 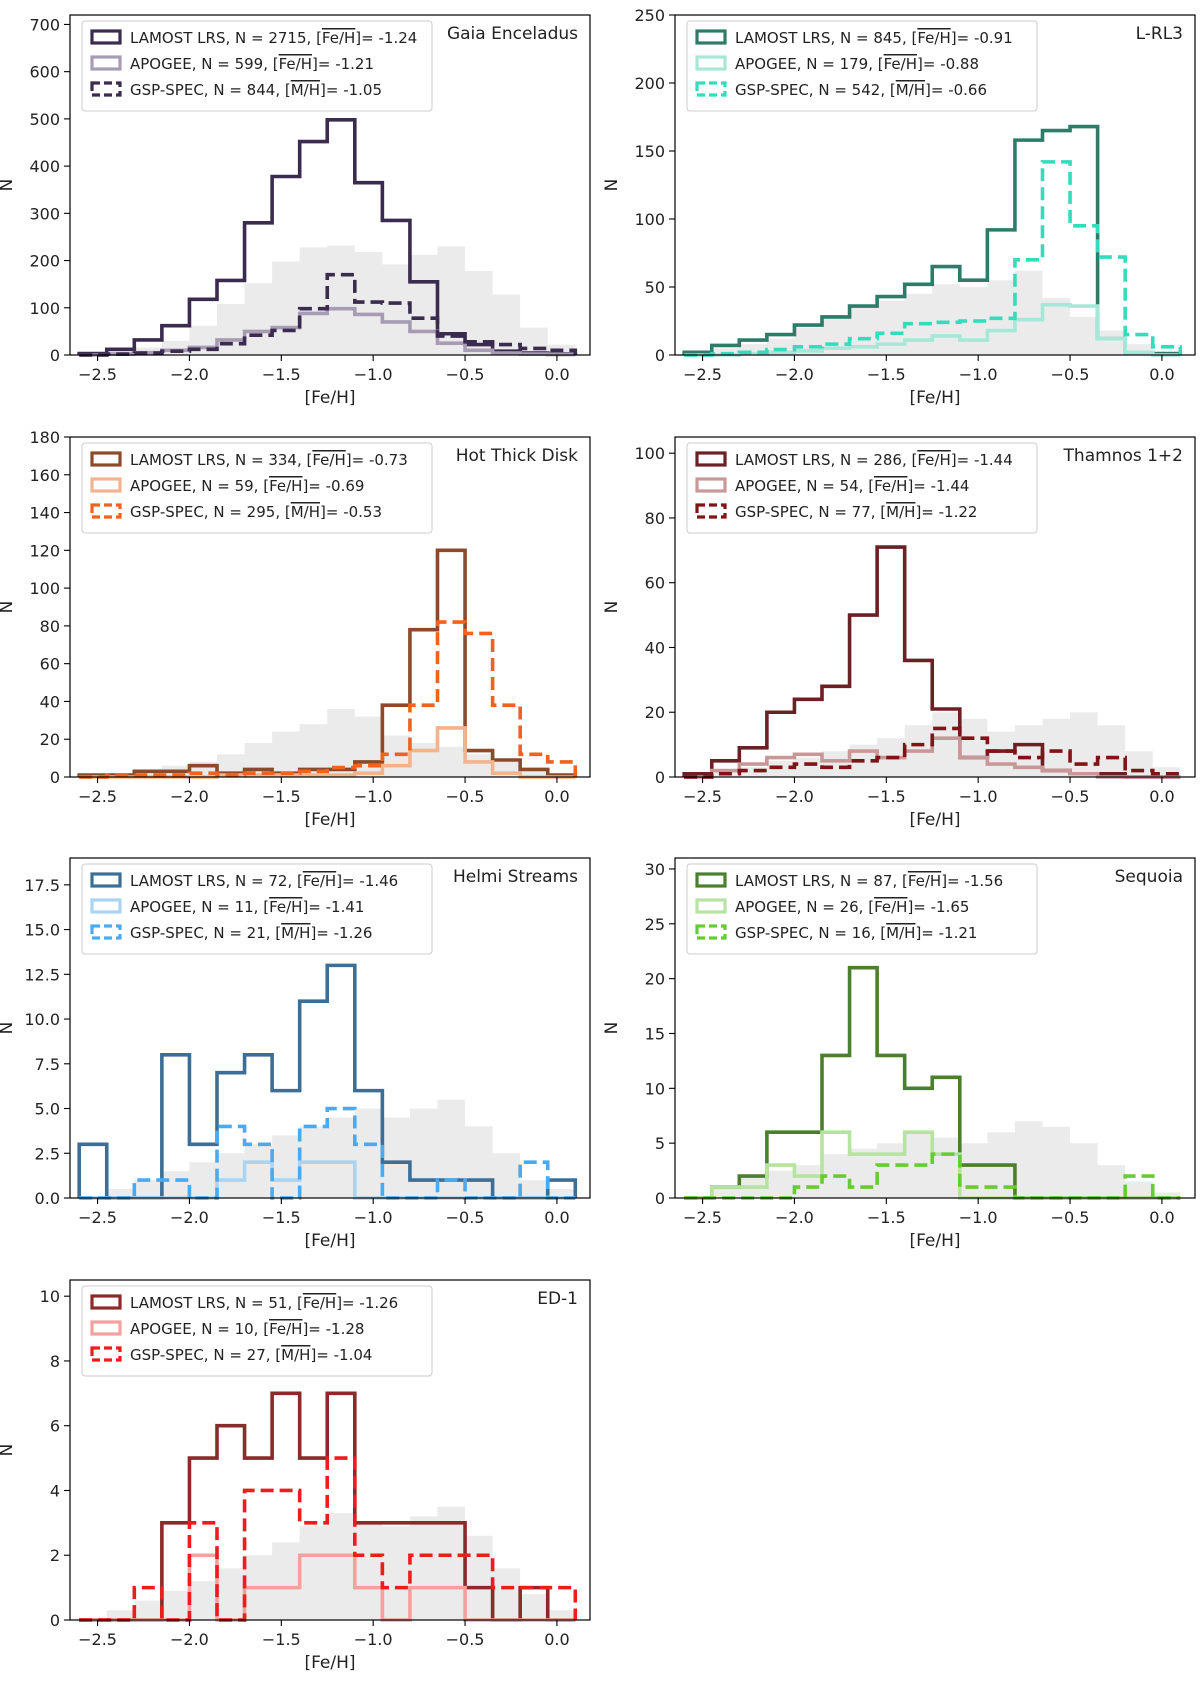 What do you see at coordinates (44, 213) in the screenshot?
I see `y-tick-label: 300` at bounding box center [44, 213].